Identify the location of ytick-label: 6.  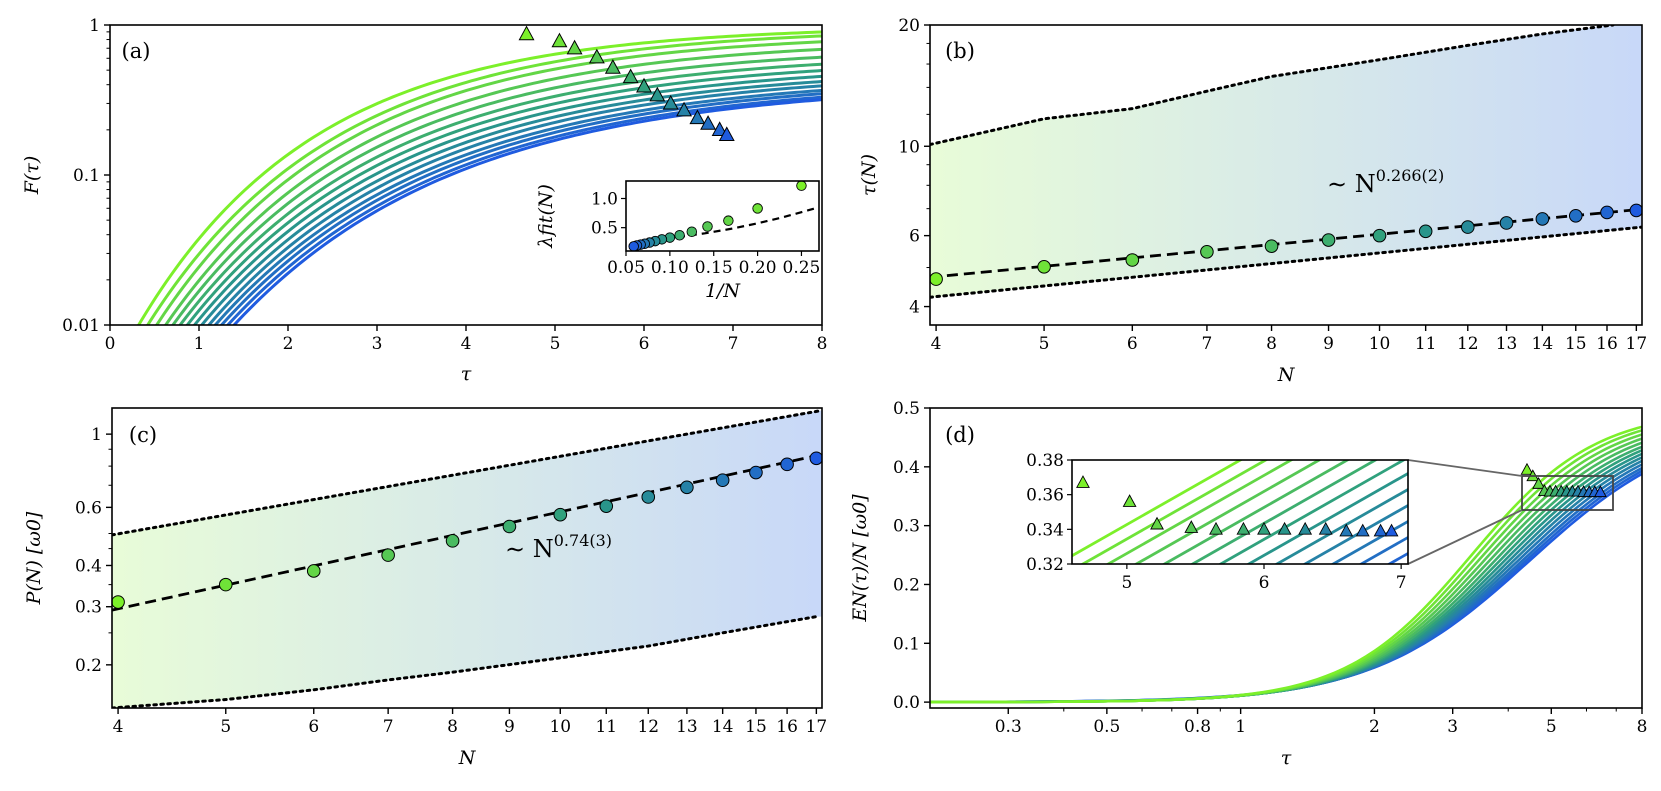
(914, 237).